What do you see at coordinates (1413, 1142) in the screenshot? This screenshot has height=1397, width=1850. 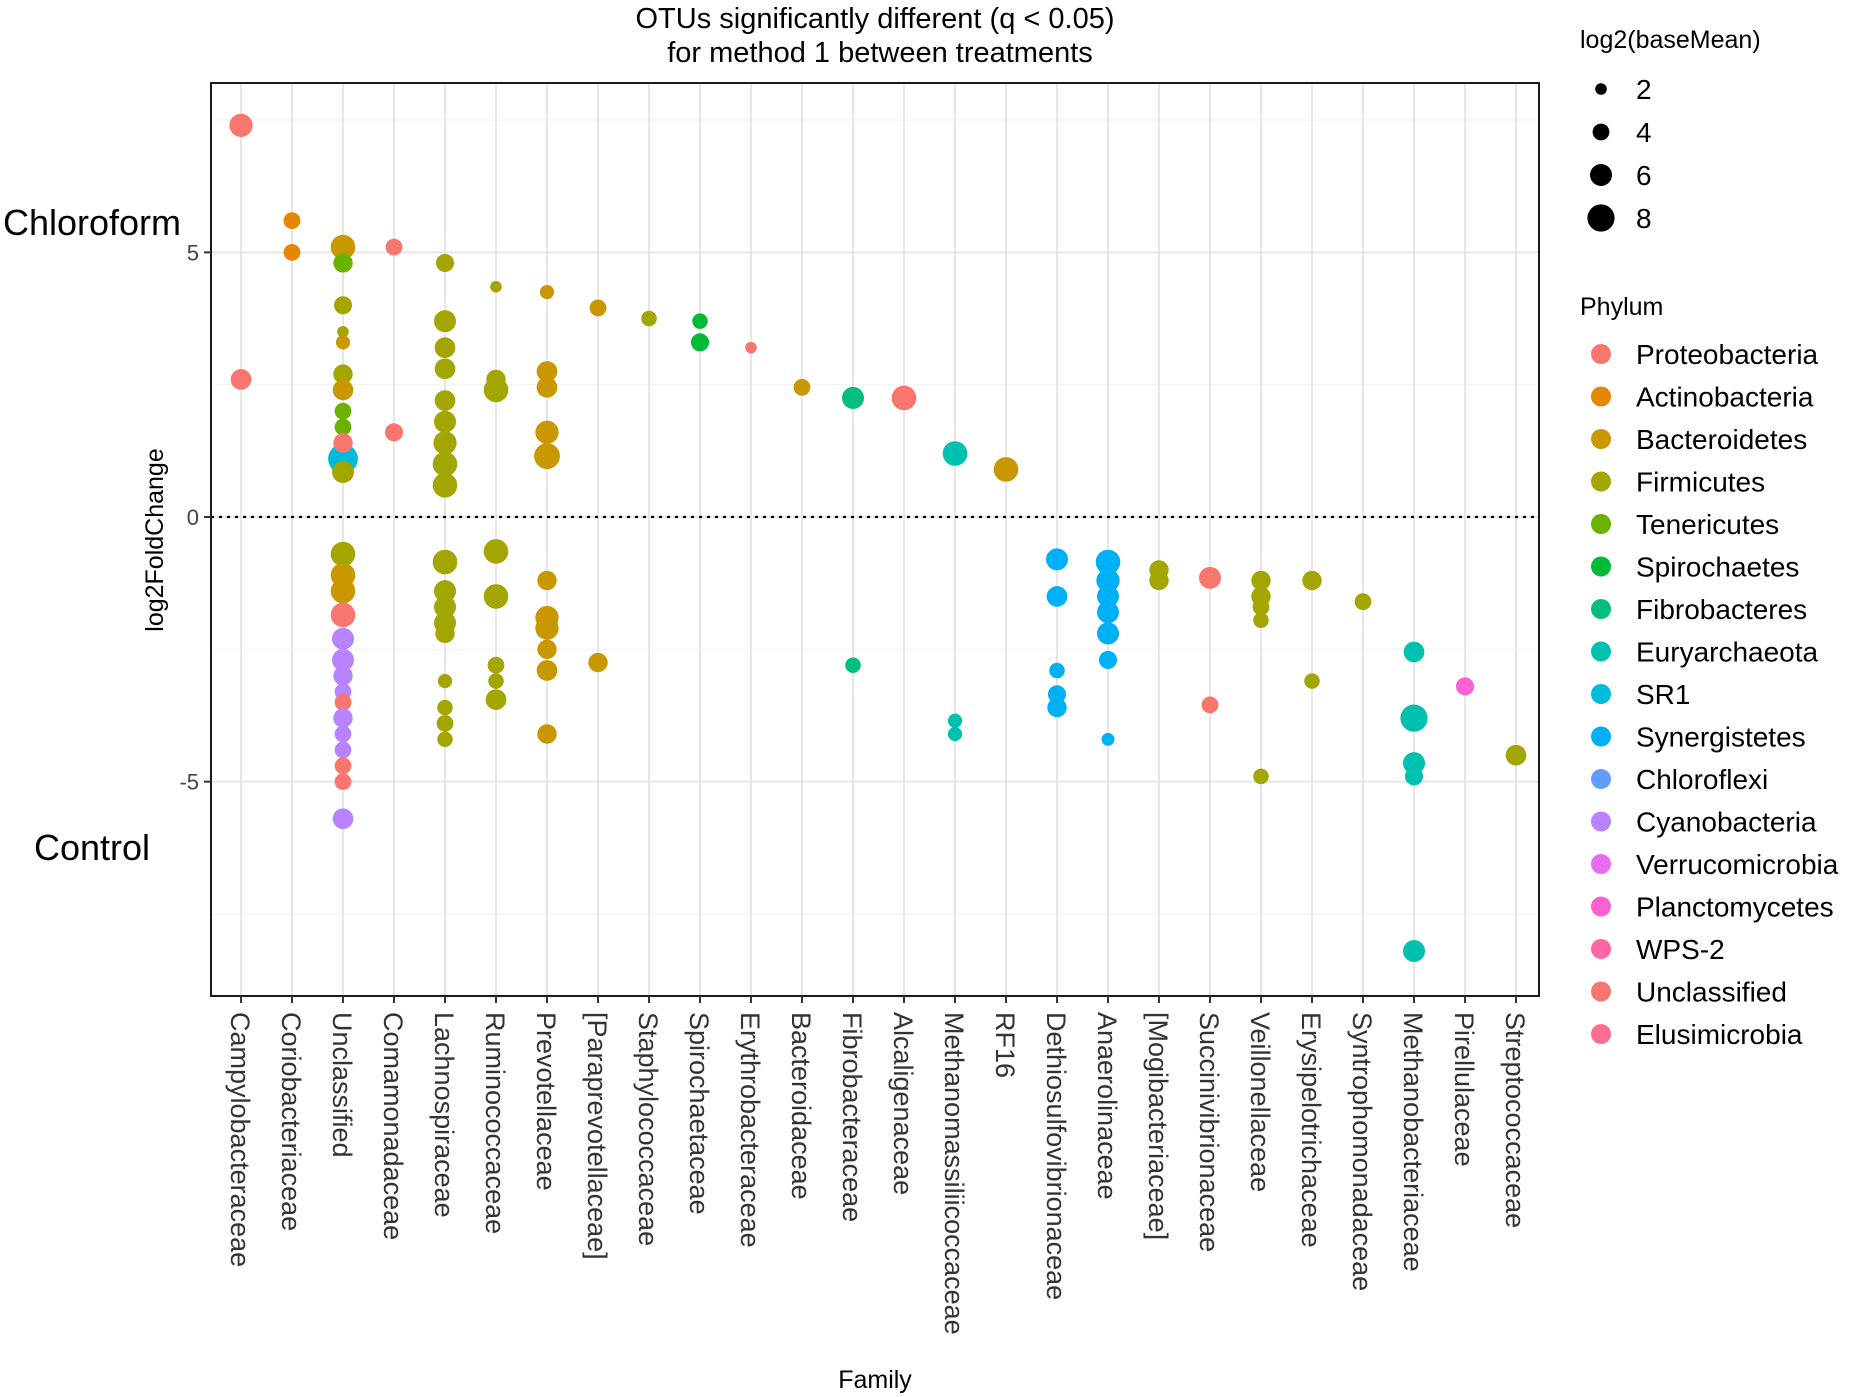 I see `x-tick-label-23: Methanobacteriaceae` at bounding box center [1413, 1142].